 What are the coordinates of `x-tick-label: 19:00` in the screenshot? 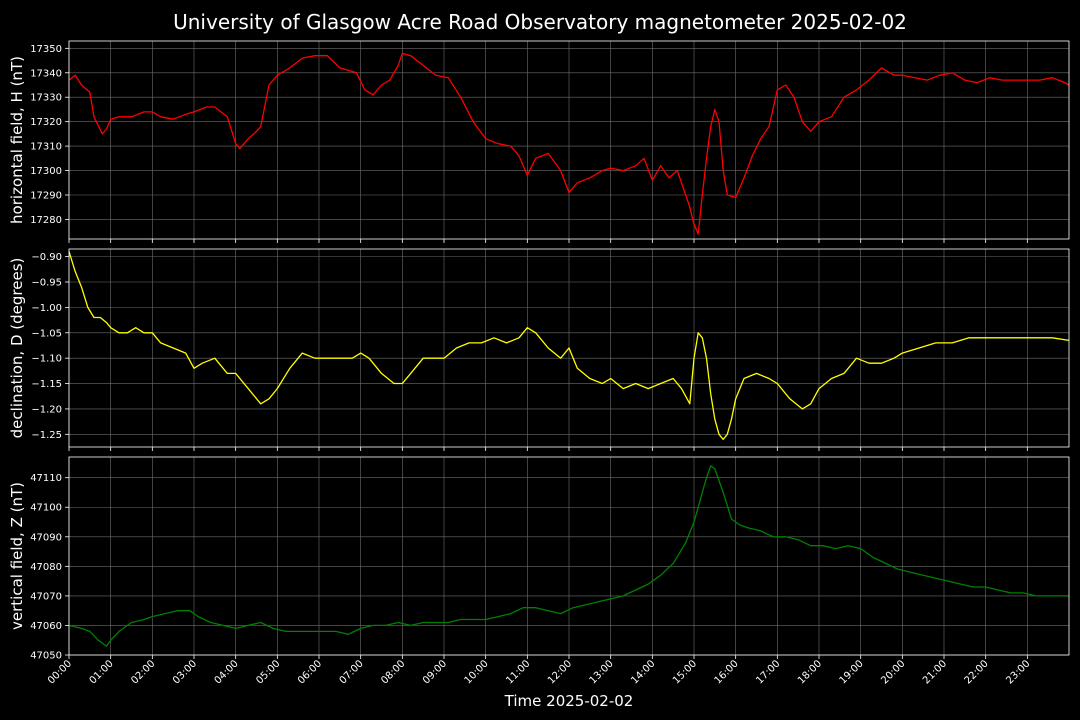 It's located at (852, 672).